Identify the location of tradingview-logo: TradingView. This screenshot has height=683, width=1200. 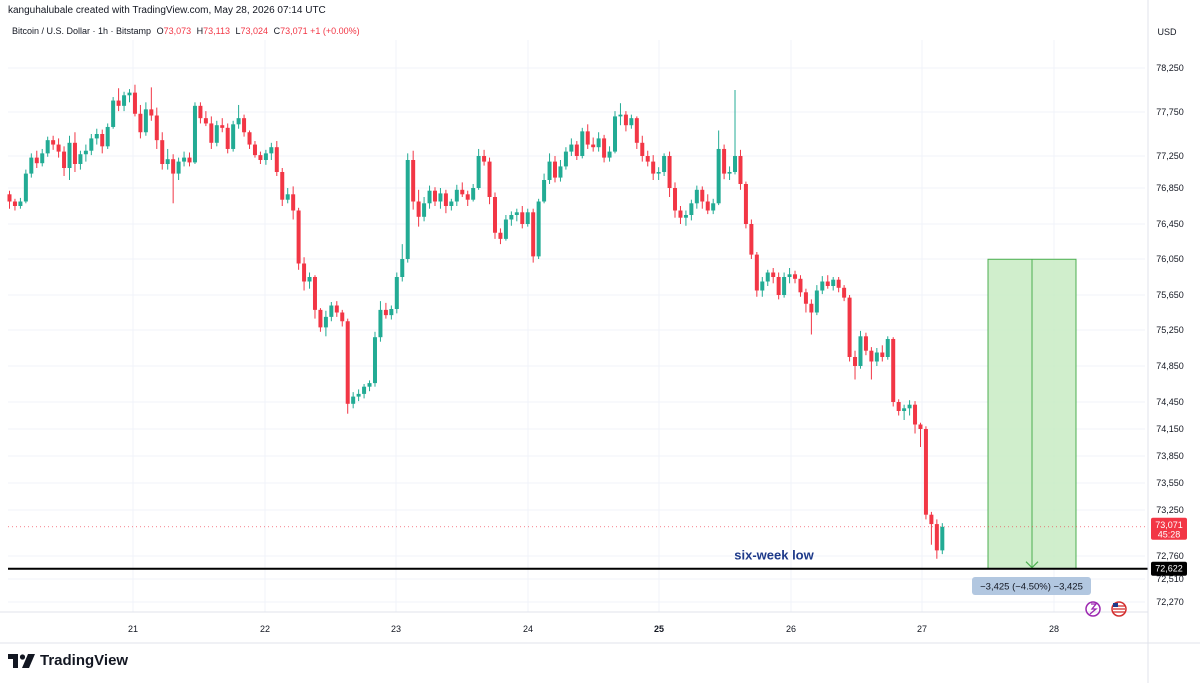
(68, 660).